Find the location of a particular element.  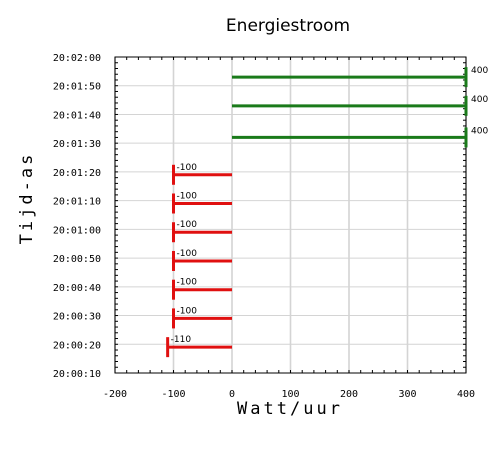

y-axis-label: Tijd-as is located at coordinates (27, 198).